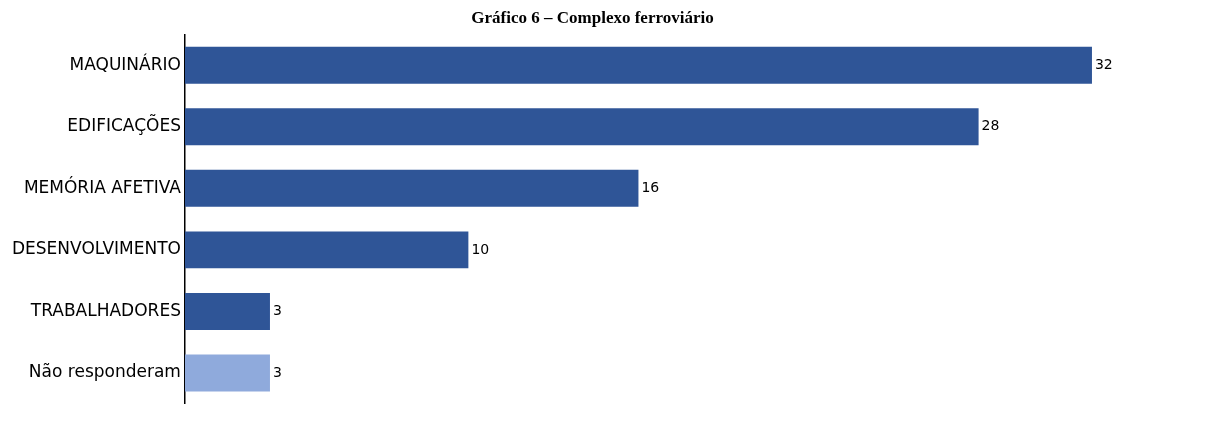  Describe the element at coordinates (650, 186) in the screenshot. I see `data-label: 16` at that location.